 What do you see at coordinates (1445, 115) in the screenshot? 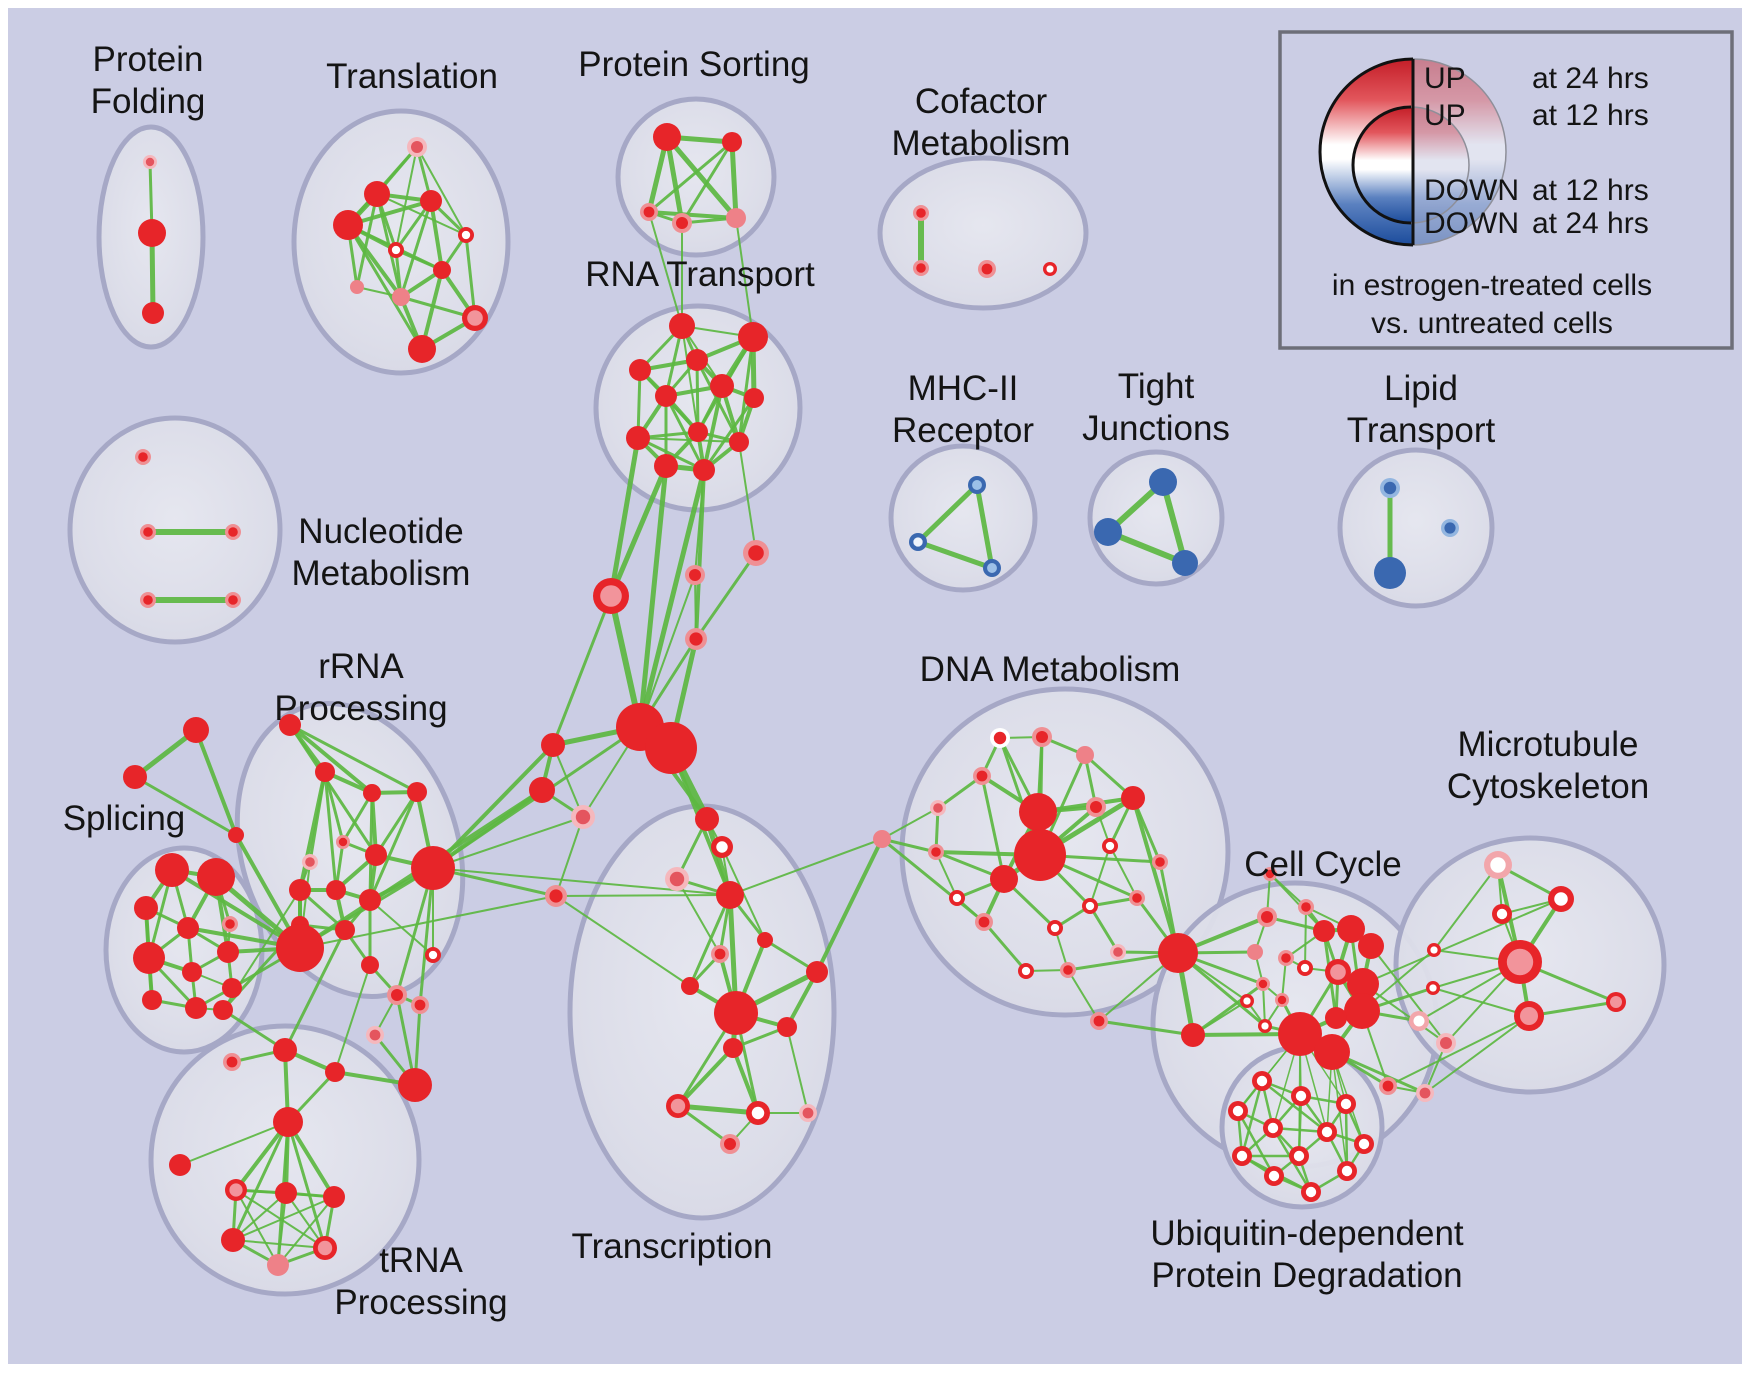
I see `legend-up-12-dir: UP` at bounding box center [1445, 115].